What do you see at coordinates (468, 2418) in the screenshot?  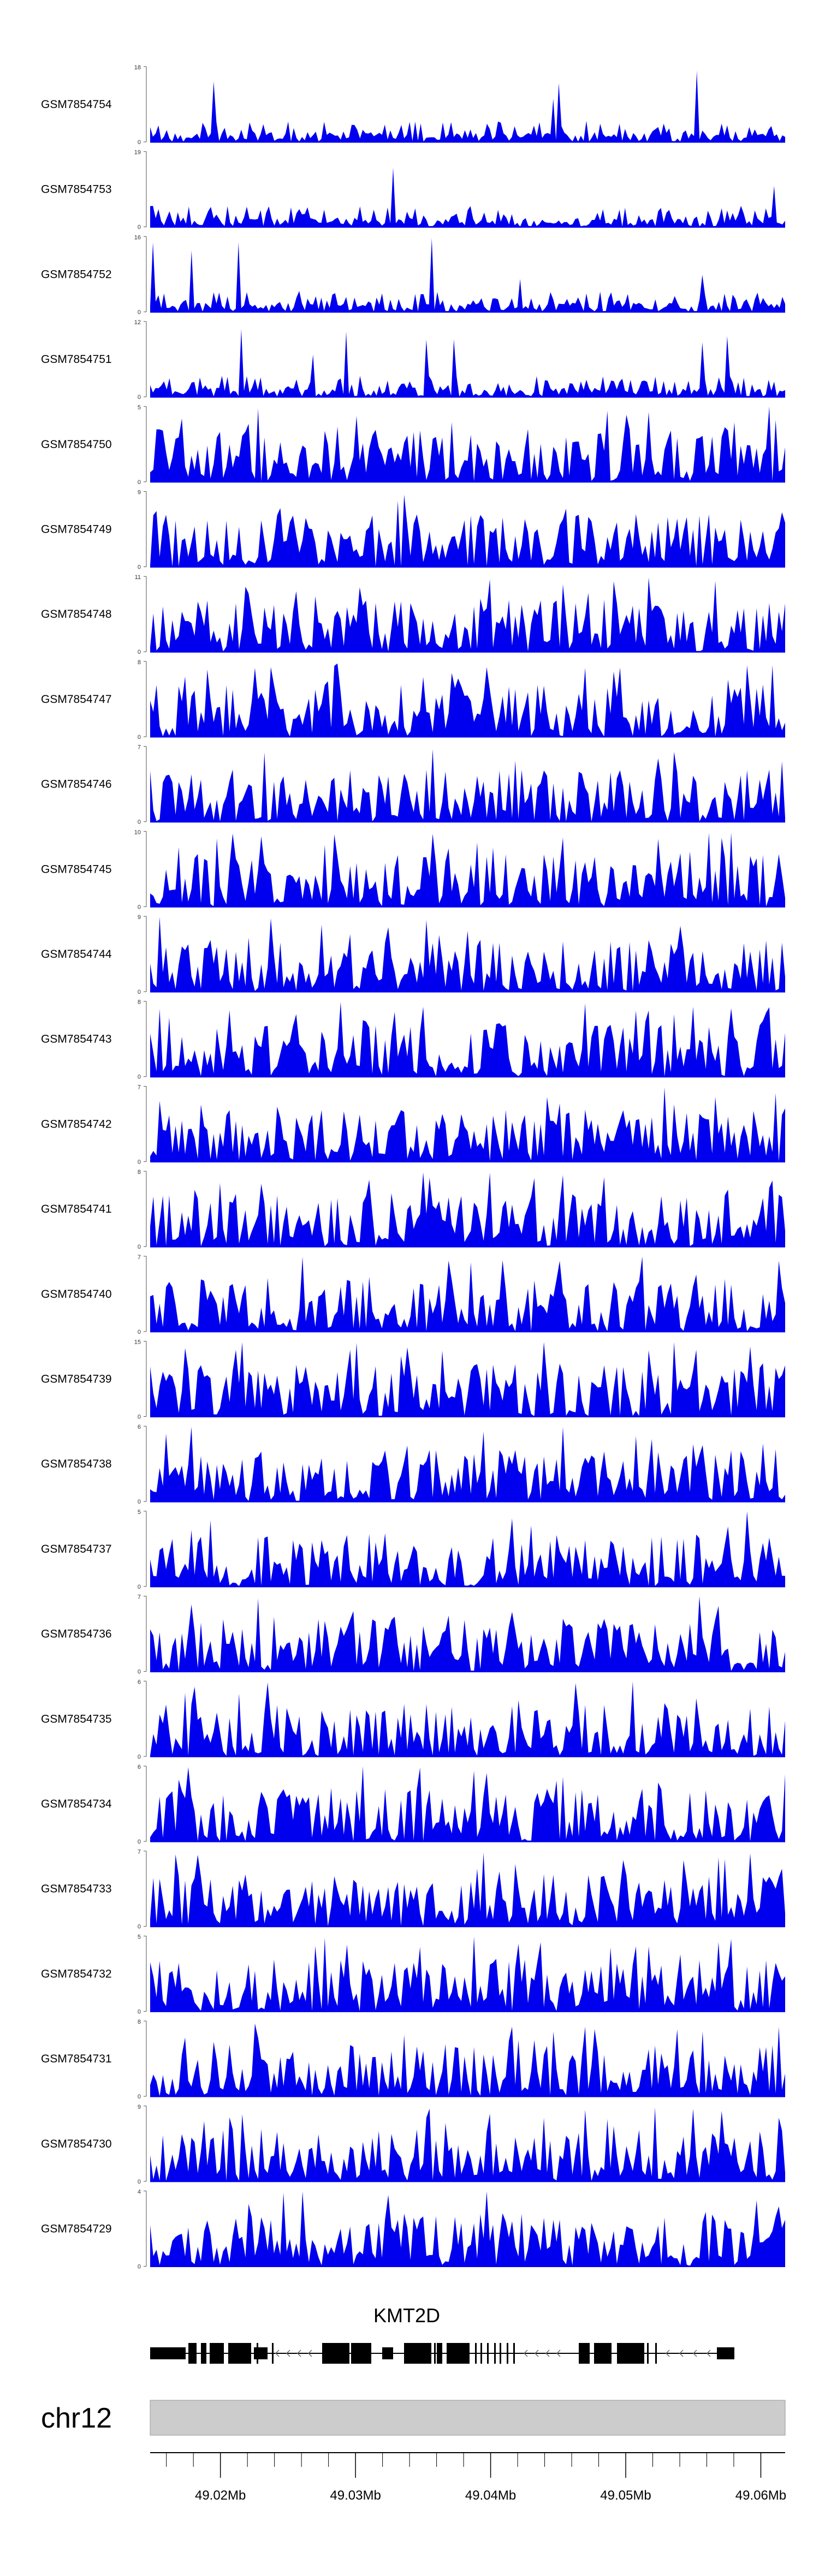 I see `chromosome-bar` at bounding box center [468, 2418].